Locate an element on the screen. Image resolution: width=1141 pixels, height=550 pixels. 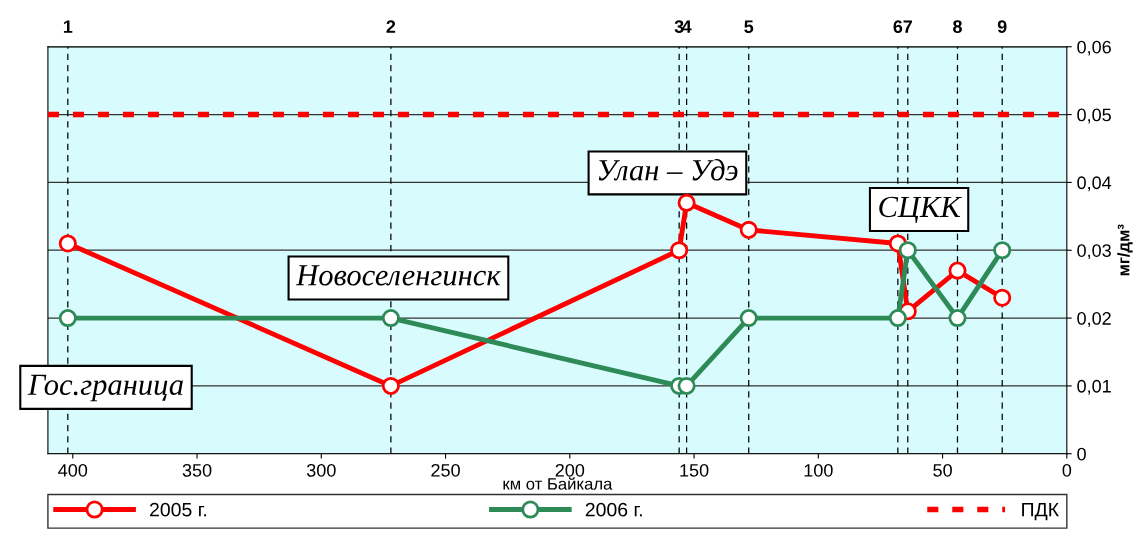
text: 9 is located at coordinates (1002, 27).